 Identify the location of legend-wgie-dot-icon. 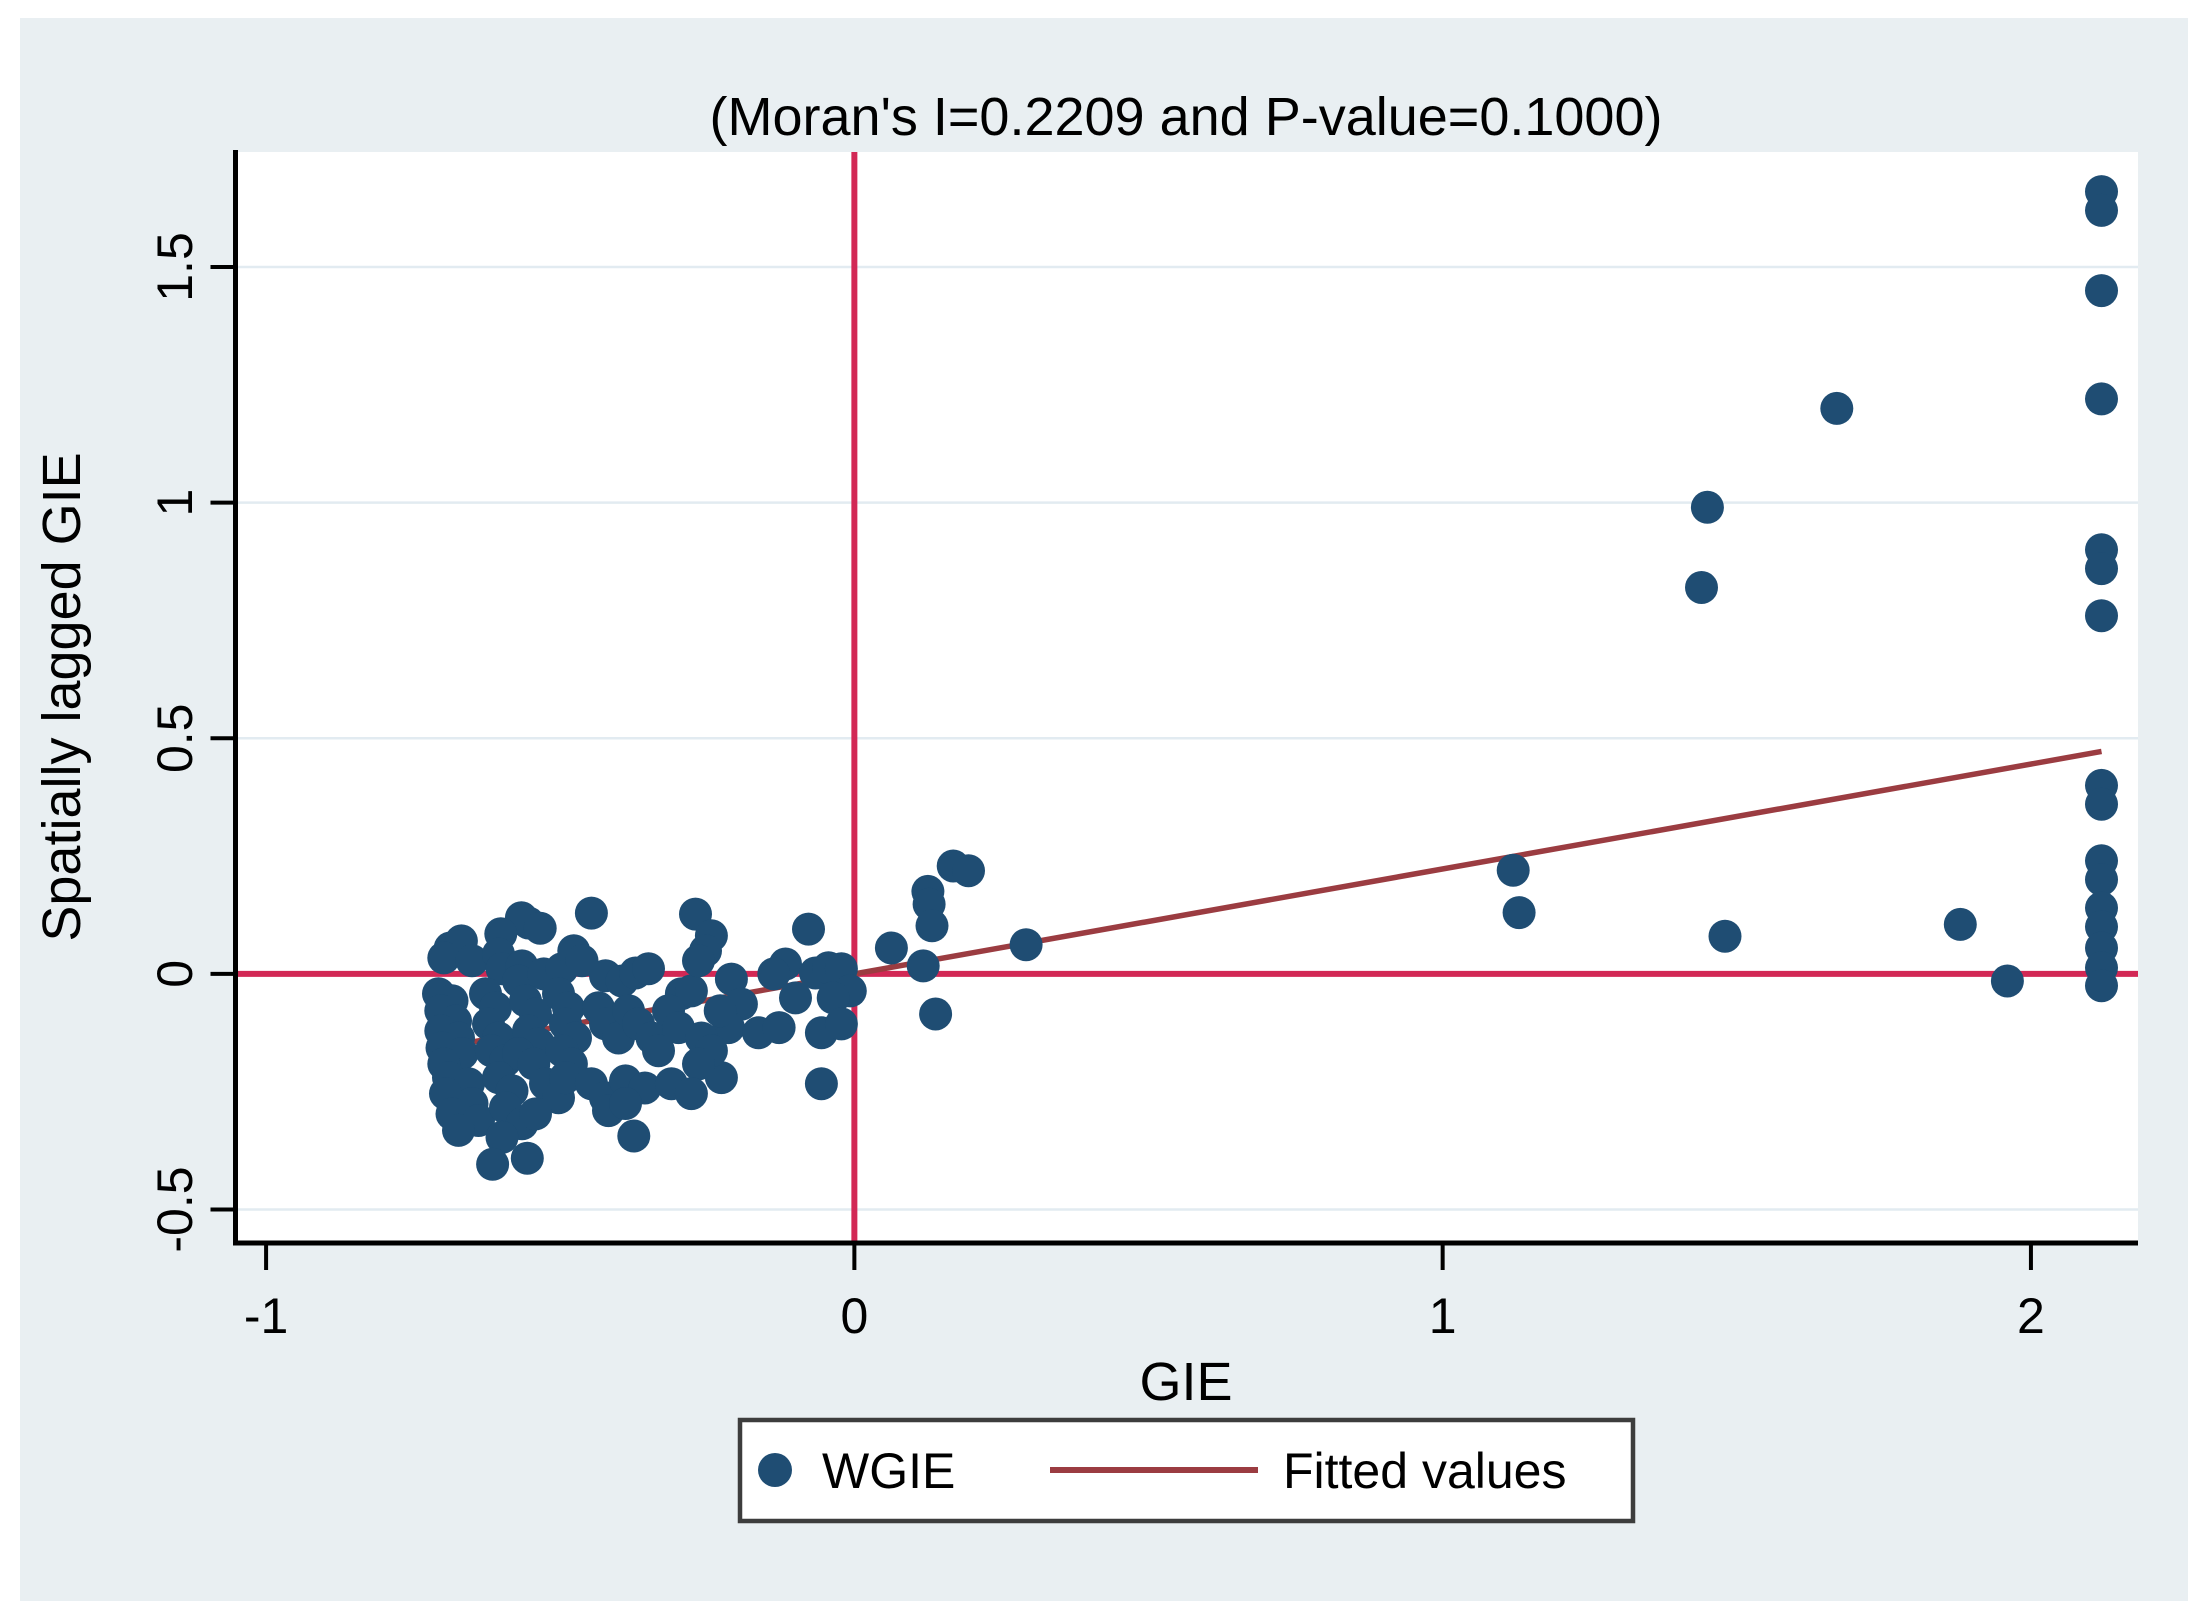
(775, 1470).